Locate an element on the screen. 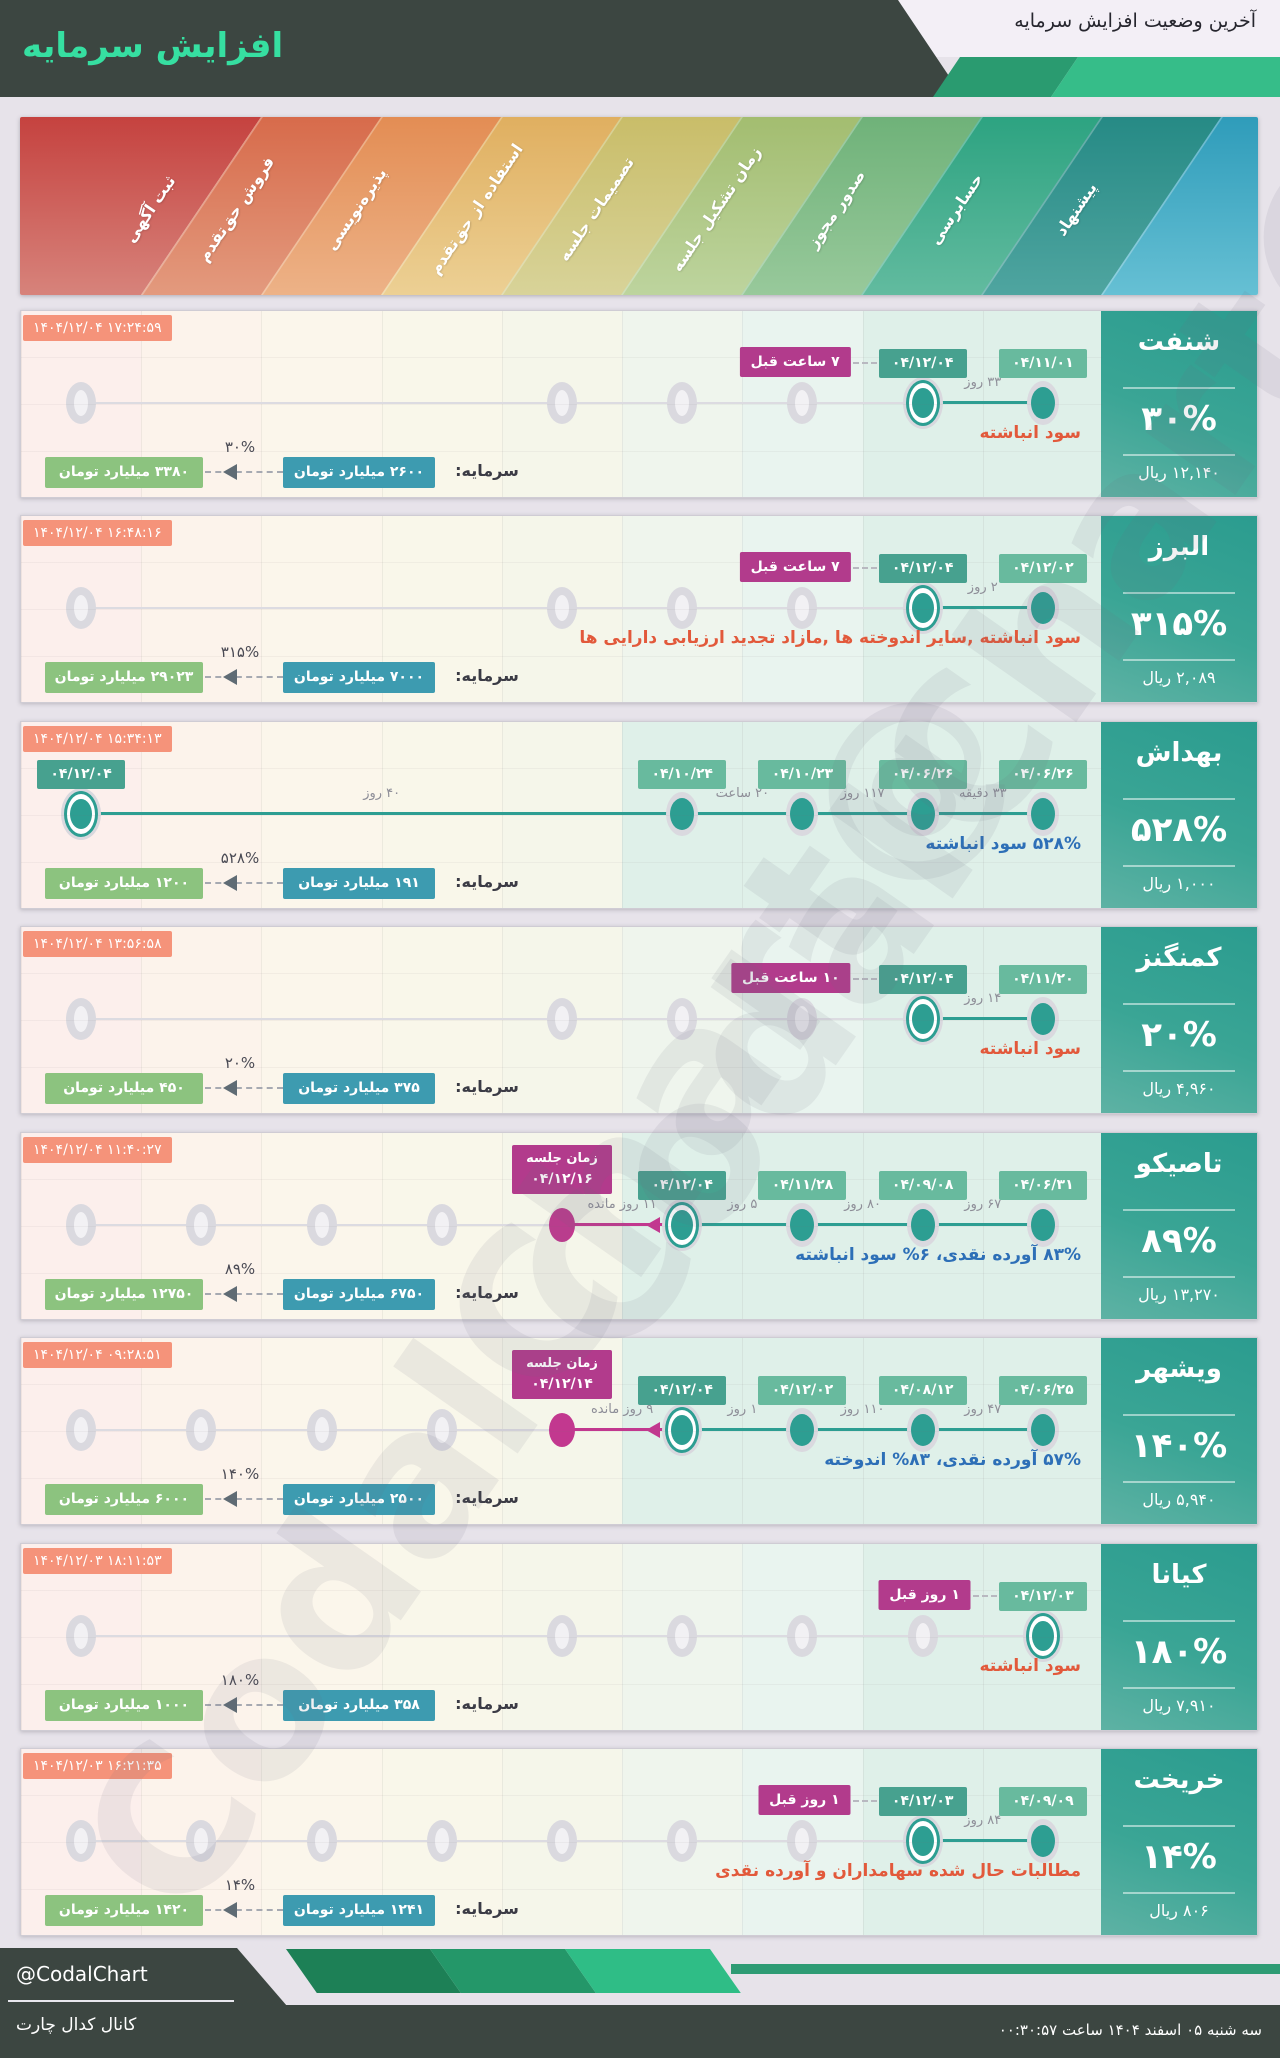 Image resolution: width=1280 pixels, height=2058 pixels. footer-left-shape is located at coordinates (143, 1977).